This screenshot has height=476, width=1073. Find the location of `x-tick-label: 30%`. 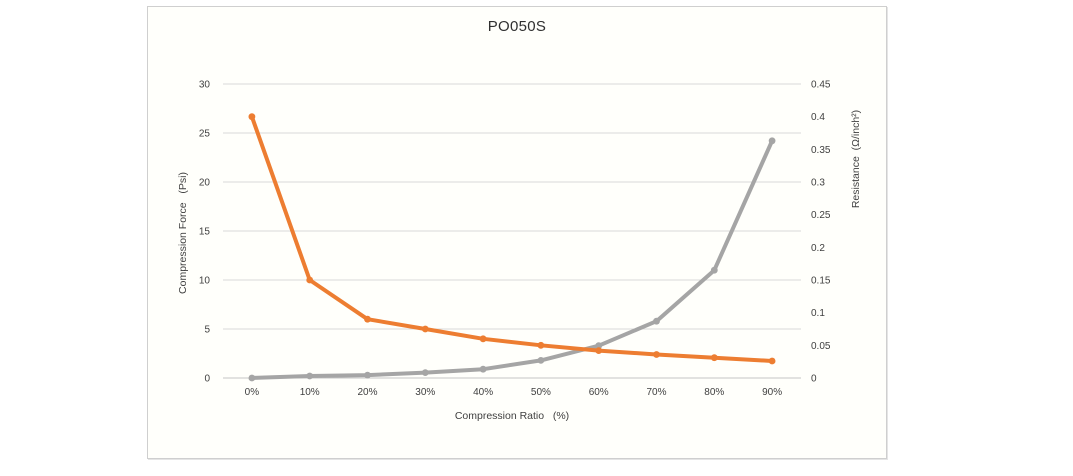

x-tick-label: 30% is located at coordinates (425, 392).